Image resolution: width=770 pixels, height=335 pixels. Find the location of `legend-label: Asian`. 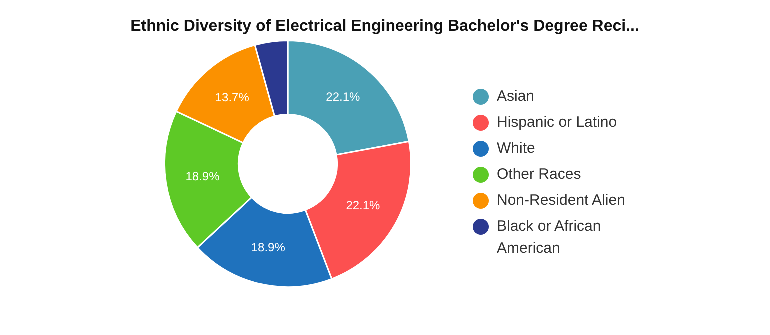

legend-label: Asian is located at coordinates (516, 97).